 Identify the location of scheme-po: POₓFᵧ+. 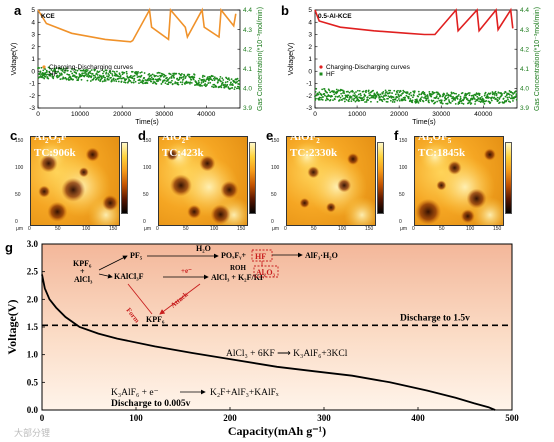
(234, 255).